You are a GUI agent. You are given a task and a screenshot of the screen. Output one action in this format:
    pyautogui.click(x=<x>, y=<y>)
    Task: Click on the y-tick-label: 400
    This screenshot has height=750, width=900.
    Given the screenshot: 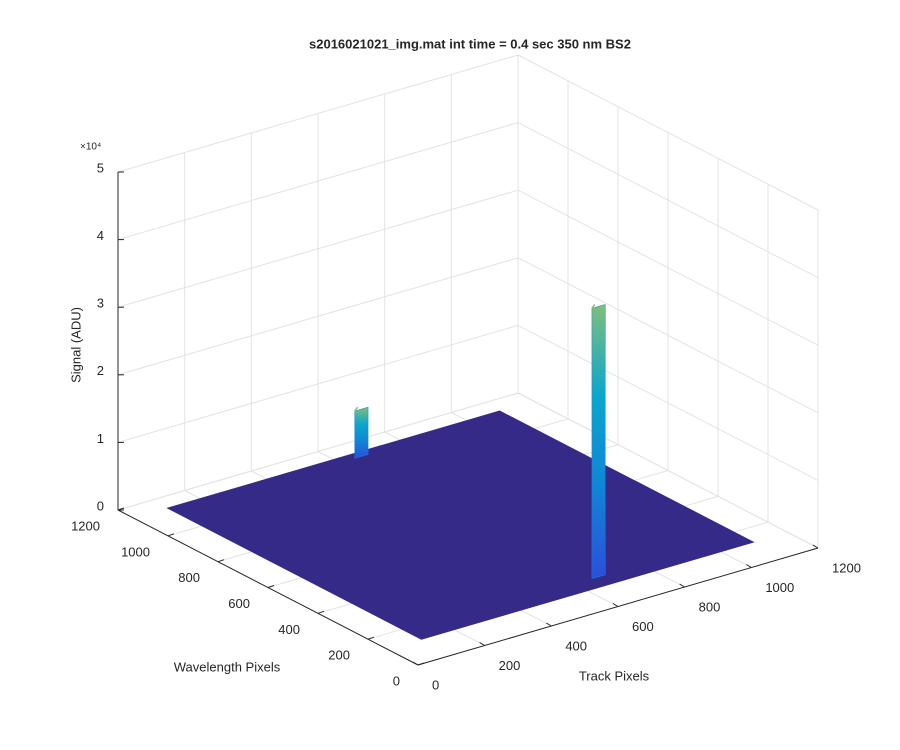 What is the action you would take?
    pyautogui.click(x=289, y=629)
    